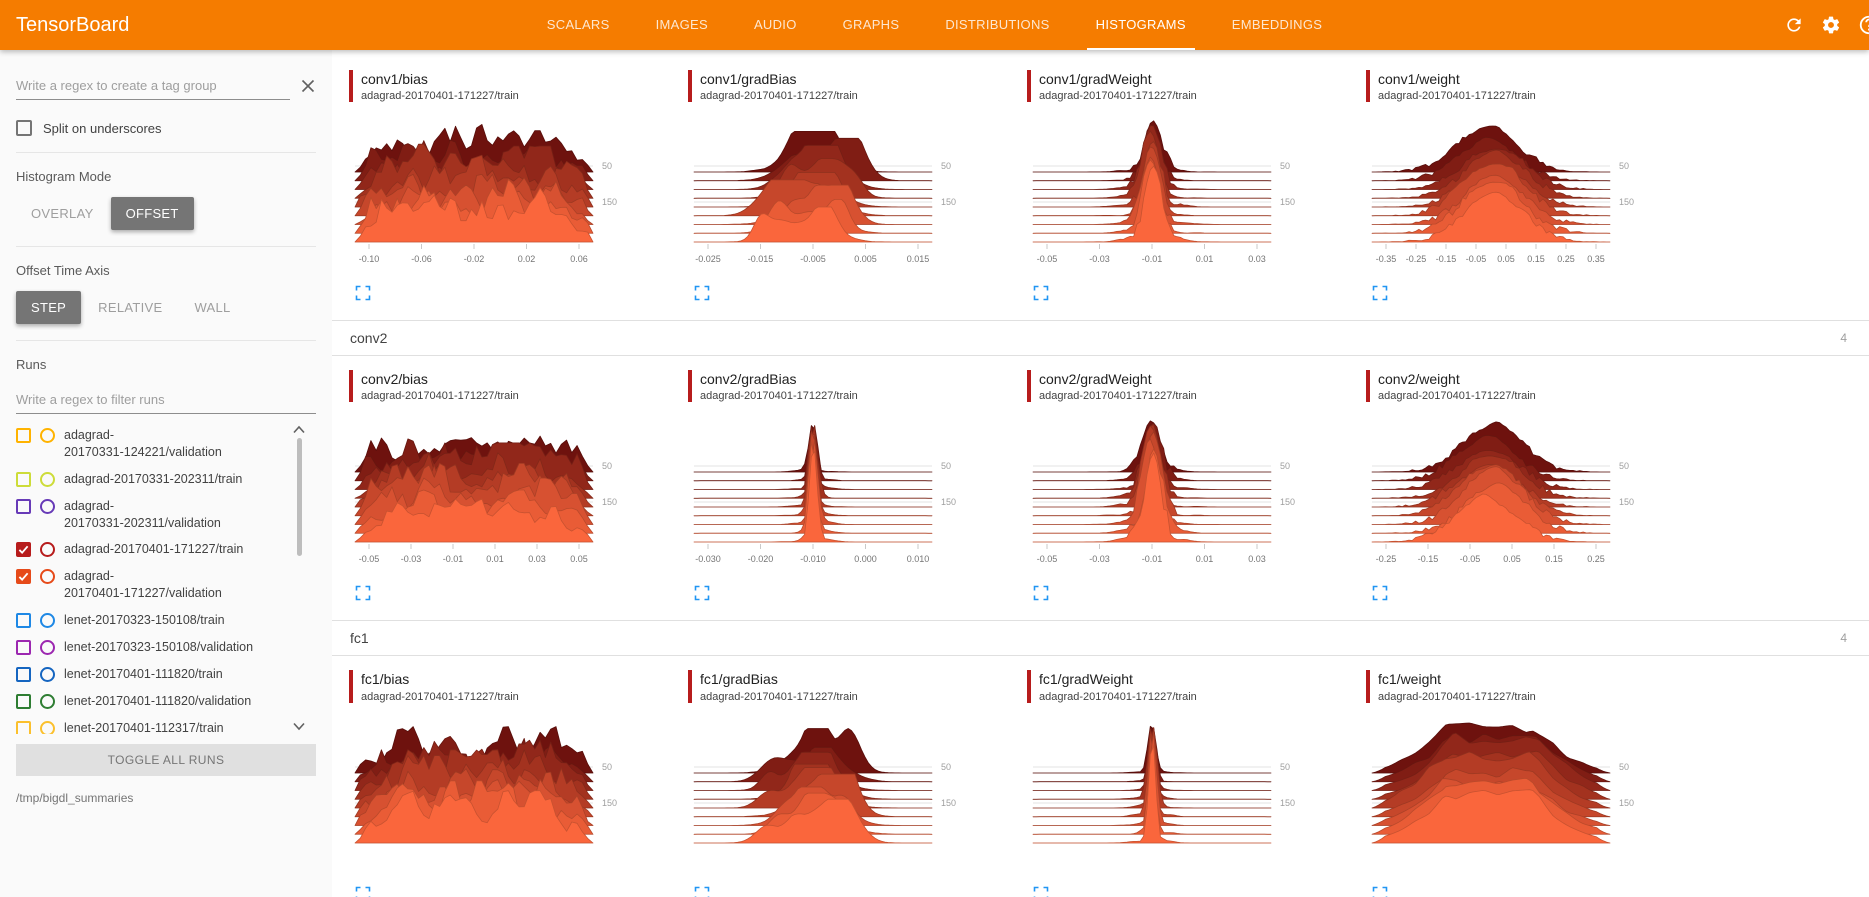 Image resolution: width=1869 pixels, height=897 pixels. I want to click on toggle-all-runs-button: TOGGLE ALL RUNS, so click(166, 760).